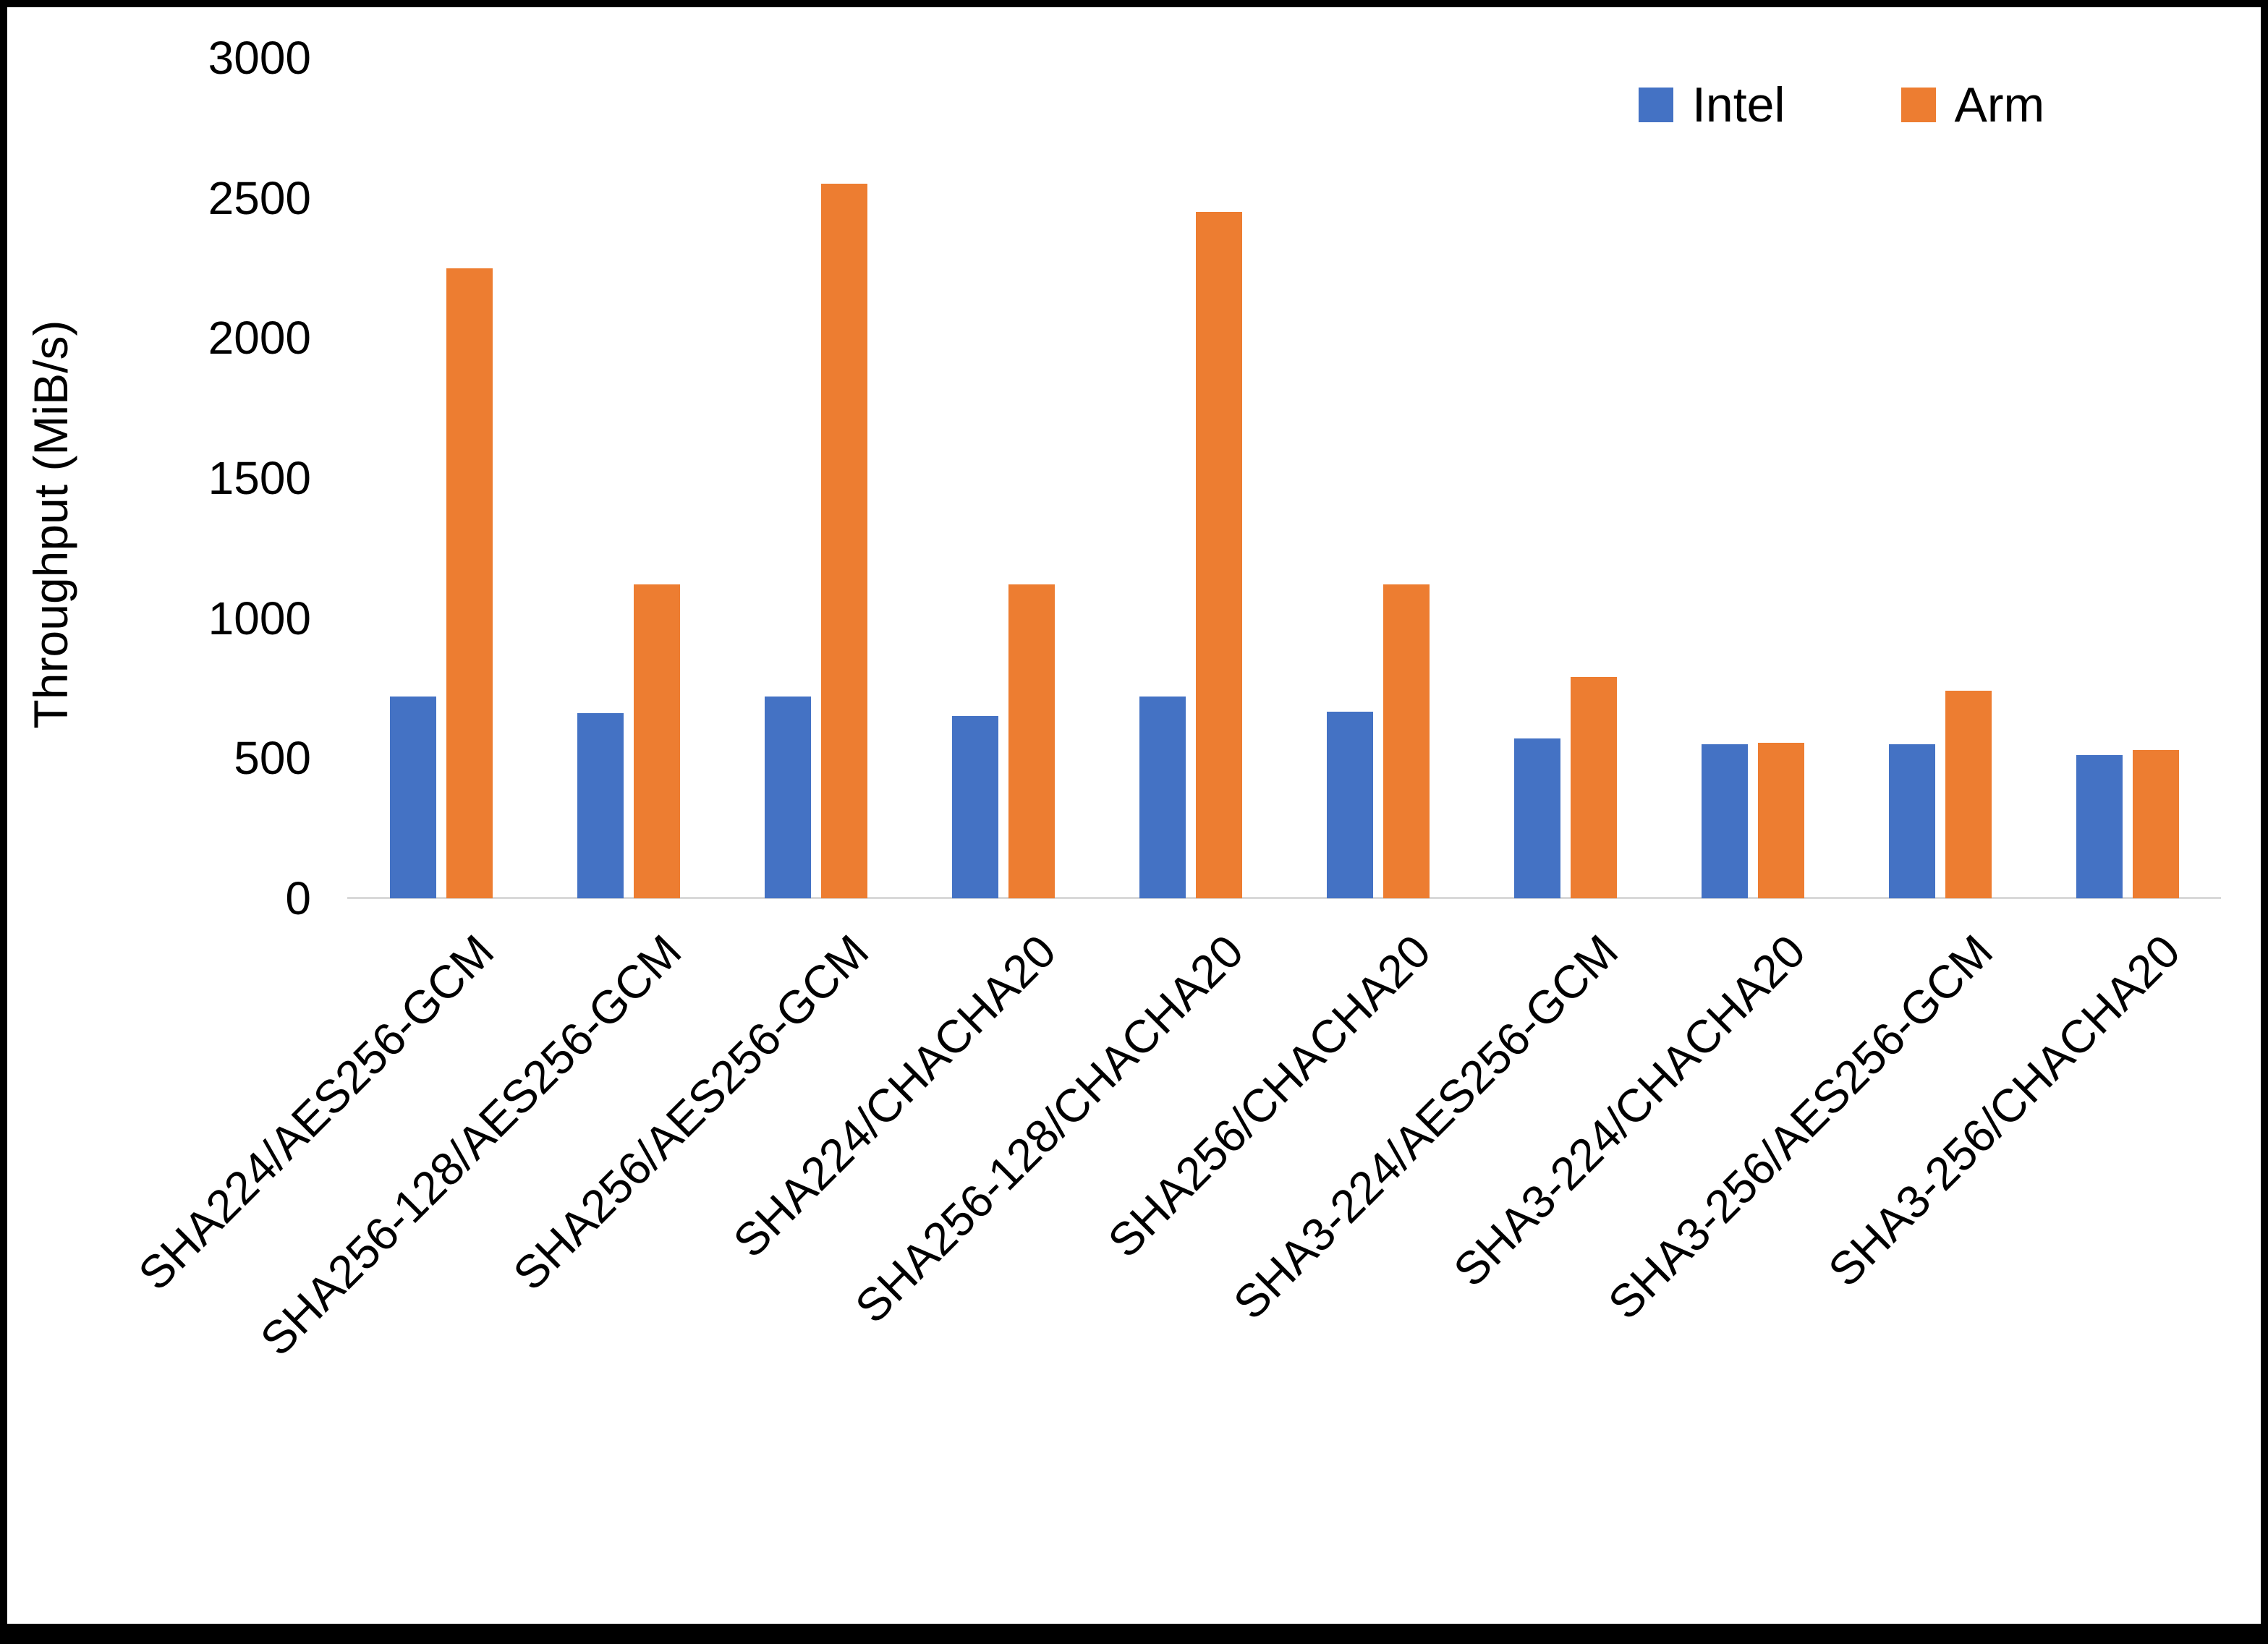 This screenshot has height=1644, width=2268. What do you see at coordinates (1269, 1096) in the screenshot?
I see `x-tick-label: SHA256/CHACHA20` at bounding box center [1269, 1096].